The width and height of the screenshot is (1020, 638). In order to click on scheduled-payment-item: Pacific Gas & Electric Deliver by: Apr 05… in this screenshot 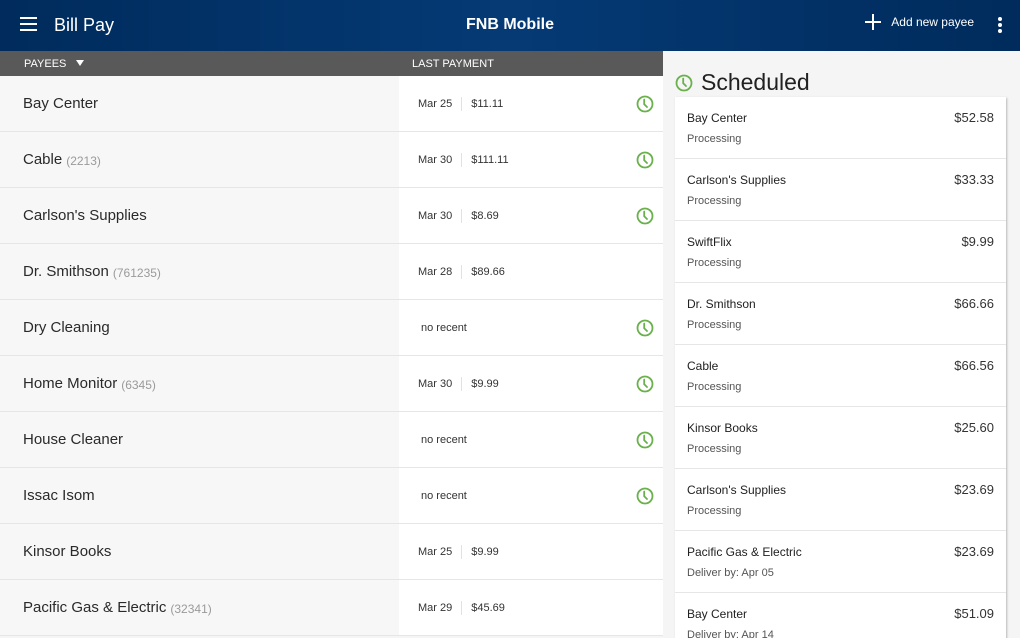, I will do `click(840, 562)`.